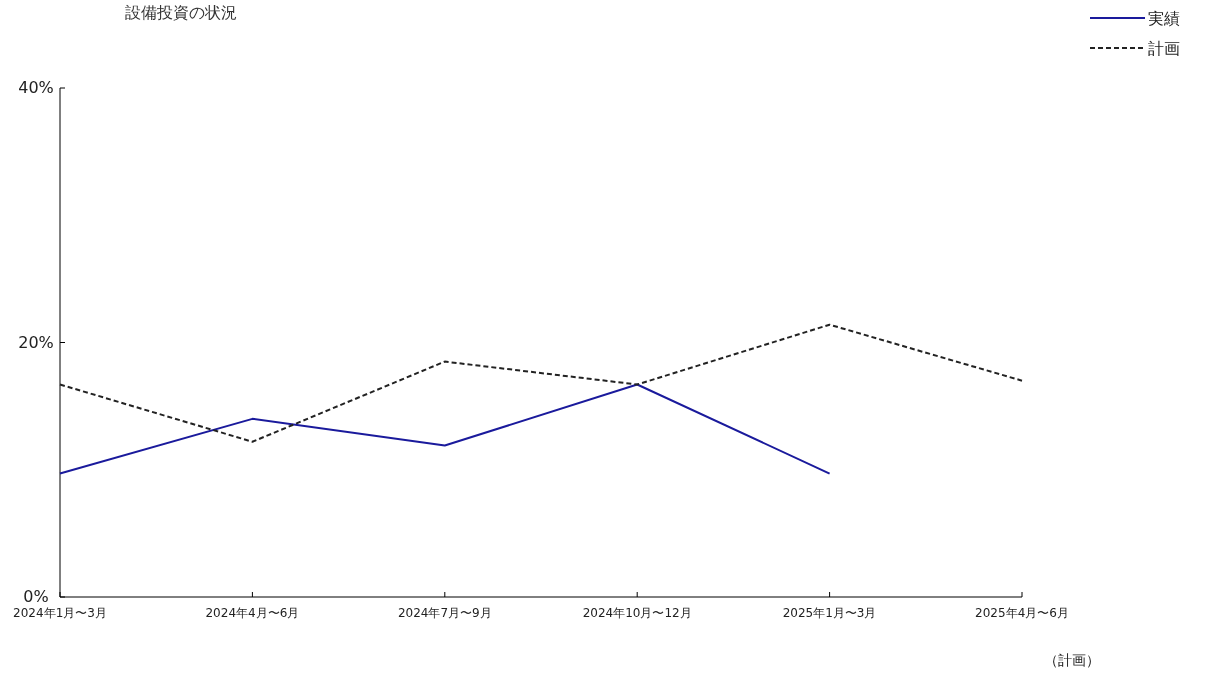 This screenshot has height=673, width=1215. Describe the element at coordinates (637, 613) in the screenshot. I see `x-tick-label: 2024年10月〜12月` at that location.